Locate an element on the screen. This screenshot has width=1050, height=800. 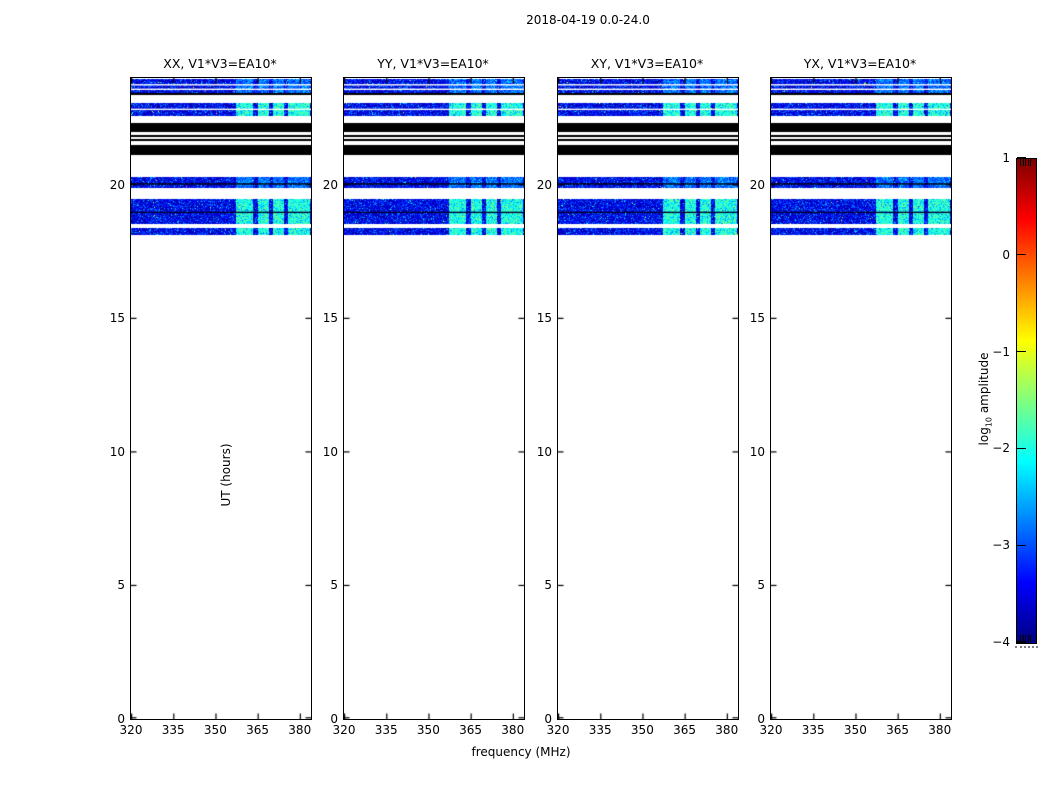
colorbar-label-sub: 10 is located at coordinates (989, 422).